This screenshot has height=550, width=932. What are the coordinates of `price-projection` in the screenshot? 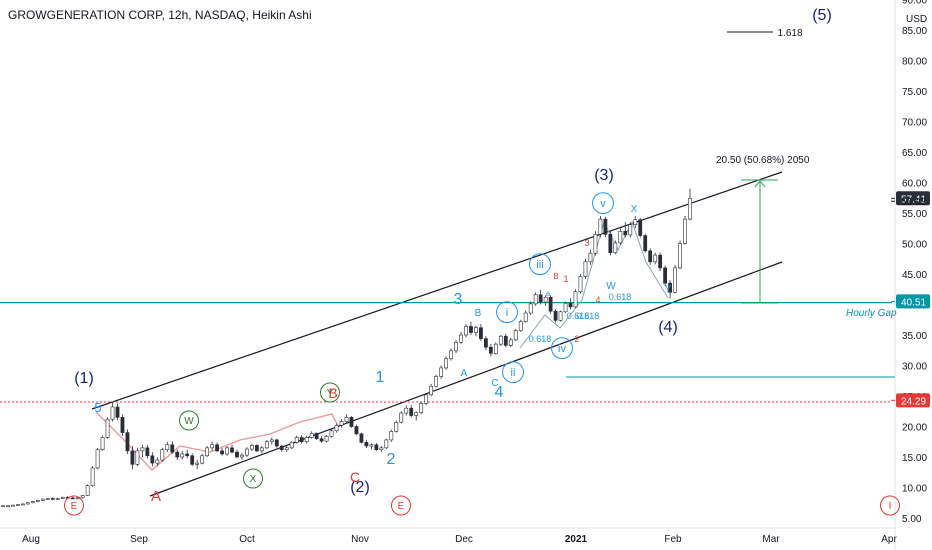 It's located at (759, 241).